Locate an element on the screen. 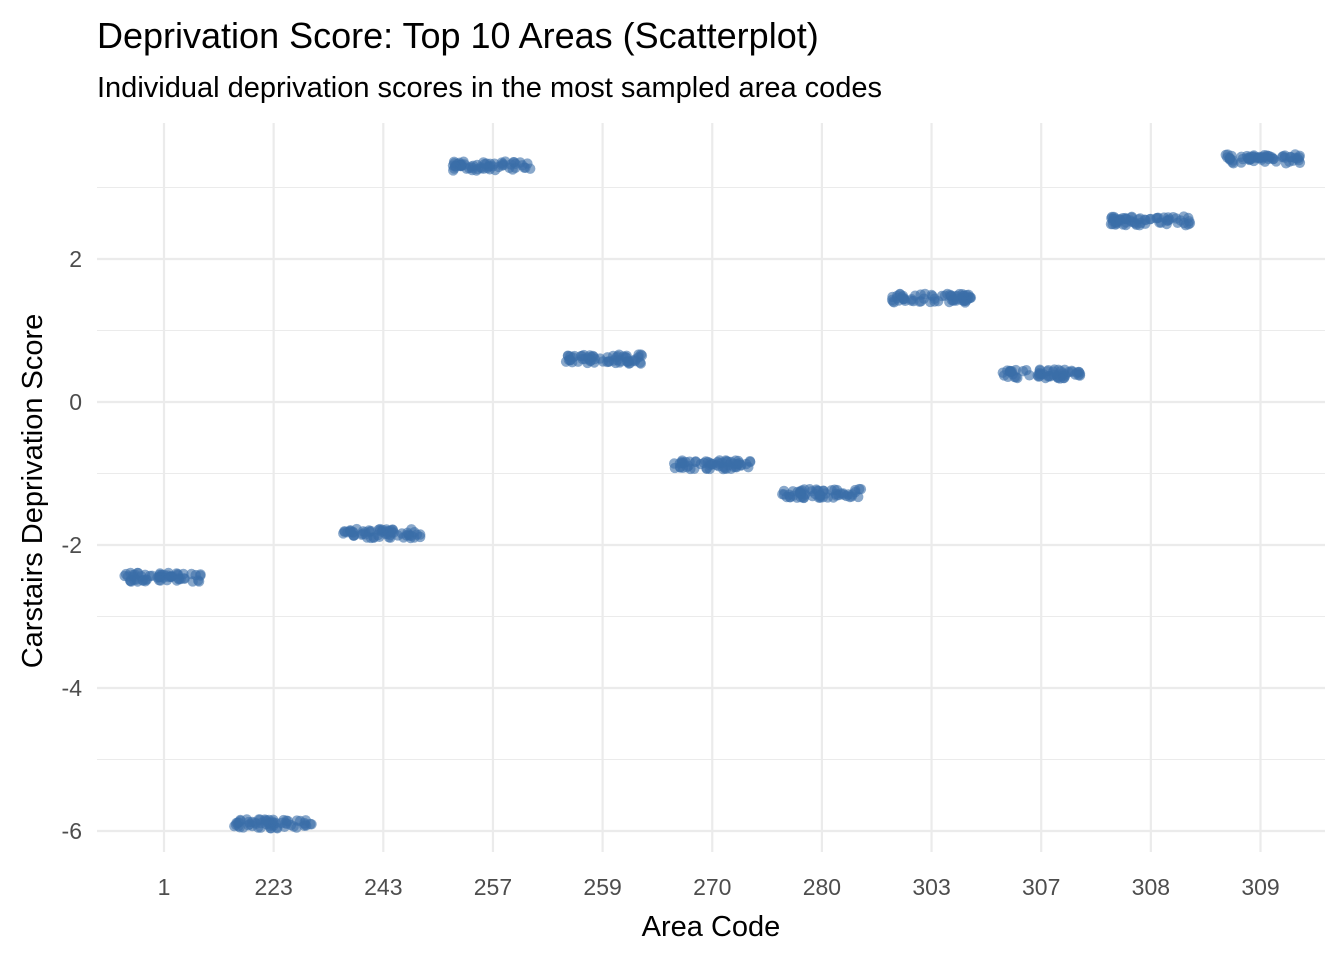  y-axis-title: Carstairs Deprivation Score is located at coordinates (33, 491).